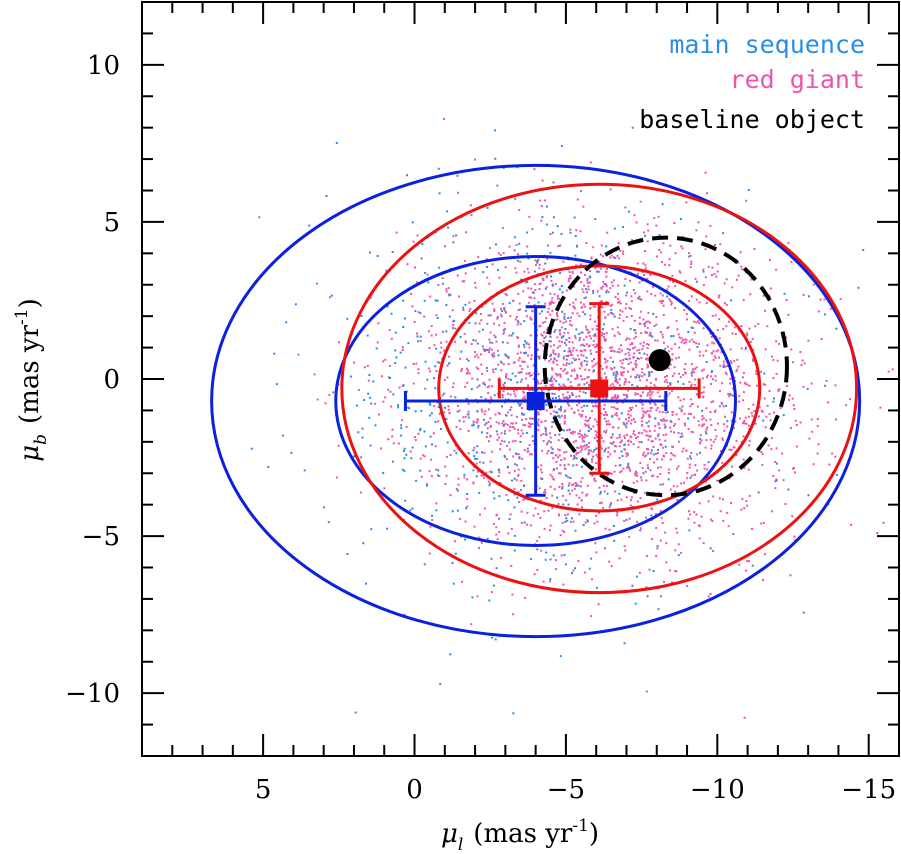  Describe the element at coordinates (659, 360) in the screenshot. I see `baseline-object-marker` at that location.